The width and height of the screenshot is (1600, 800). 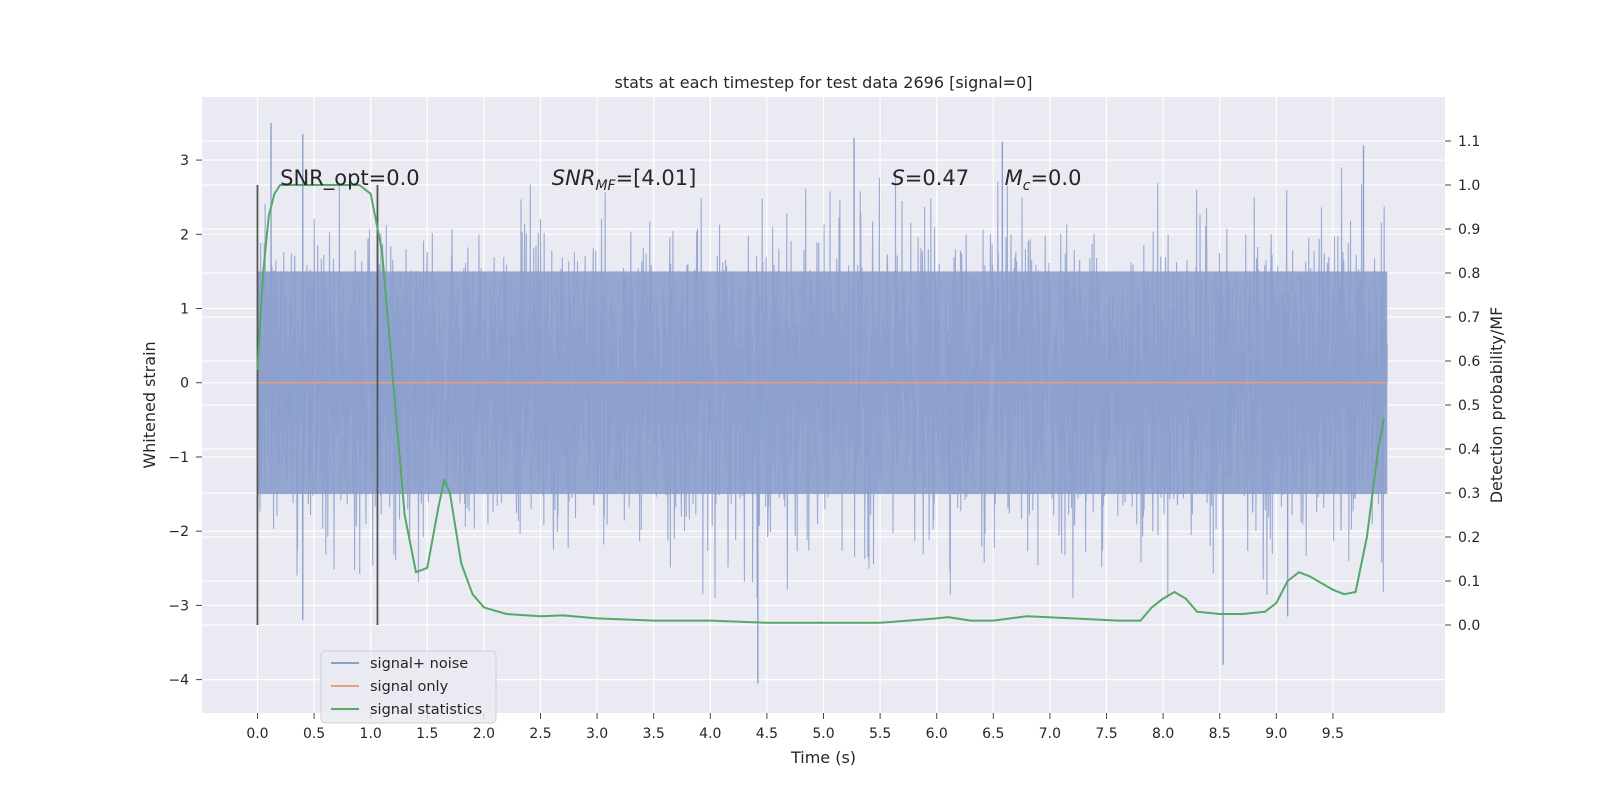 What do you see at coordinates (484, 734) in the screenshot?
I see `tick-label-x-4: 2.0` at bounding box center [484, 734].